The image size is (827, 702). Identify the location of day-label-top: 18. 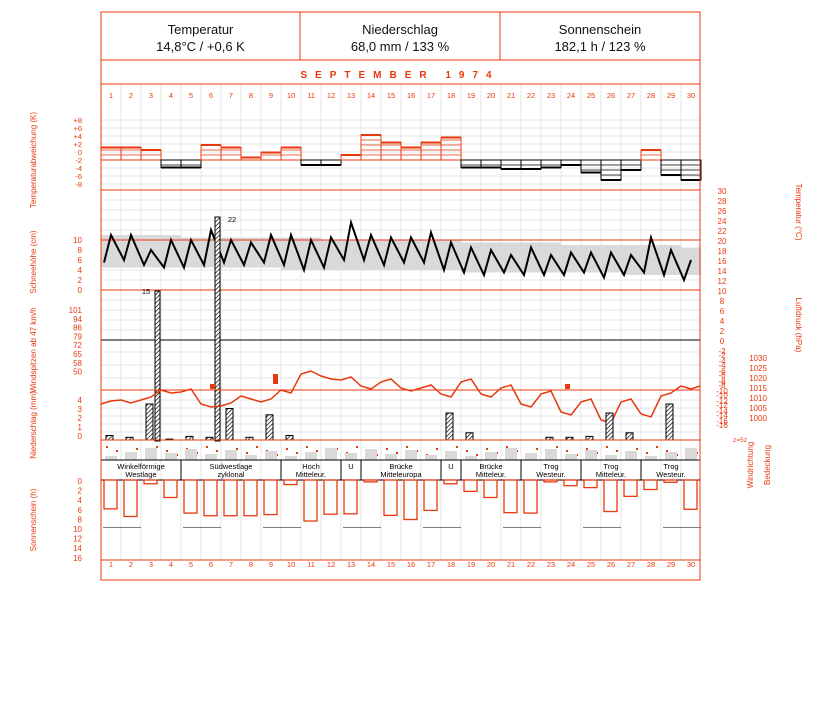
(451, 95).